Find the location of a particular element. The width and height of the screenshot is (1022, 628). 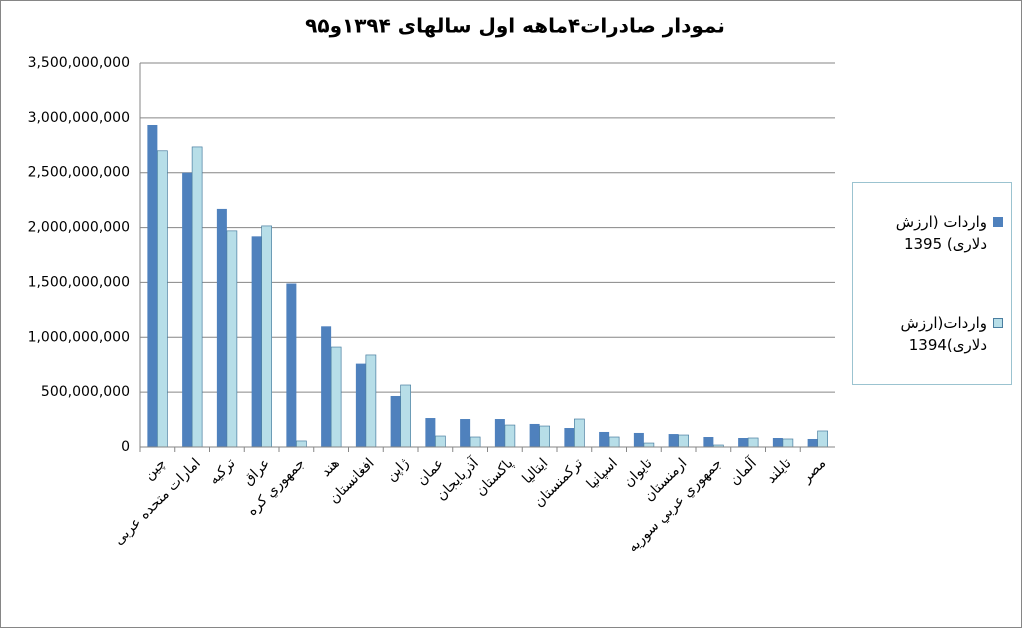

y-tick-label: 500,000,000 is located at coordinates (85, 392).